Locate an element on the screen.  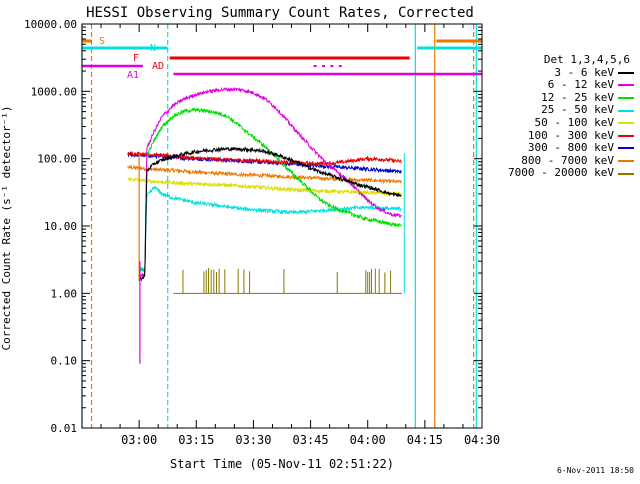
x-tick-label: 04:00 is located at coordinates (368, 440).